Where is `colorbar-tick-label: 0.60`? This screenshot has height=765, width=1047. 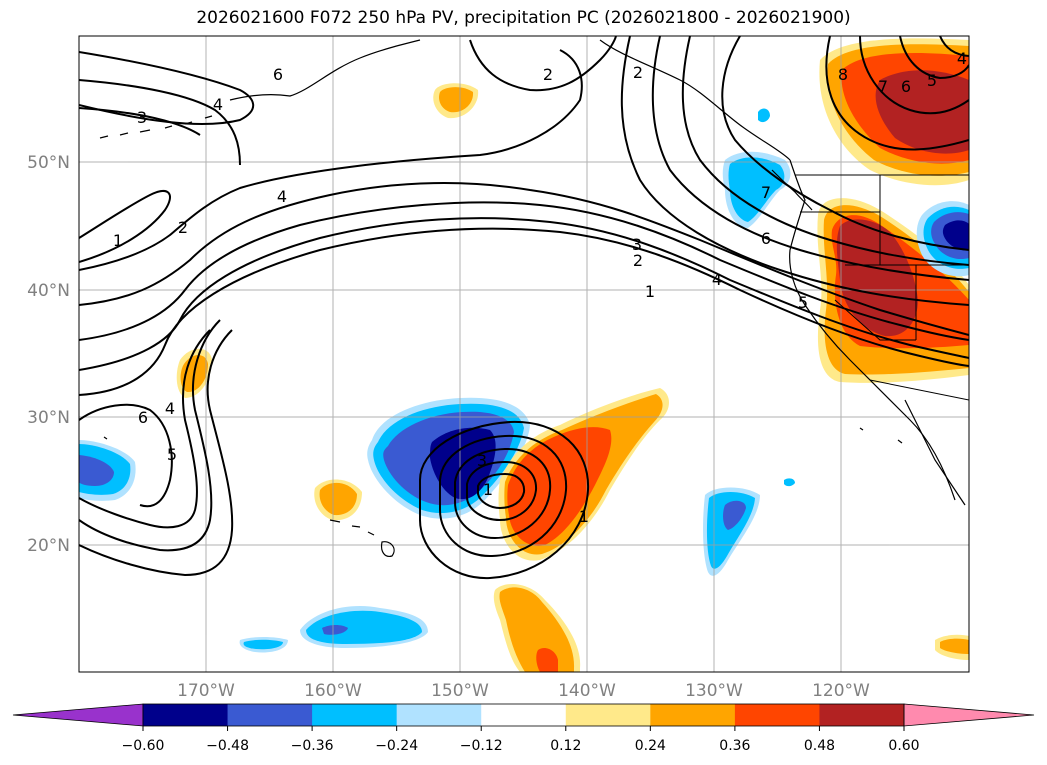
colorbar-tick-label: 0.60 is located at coordinates (903, 746).